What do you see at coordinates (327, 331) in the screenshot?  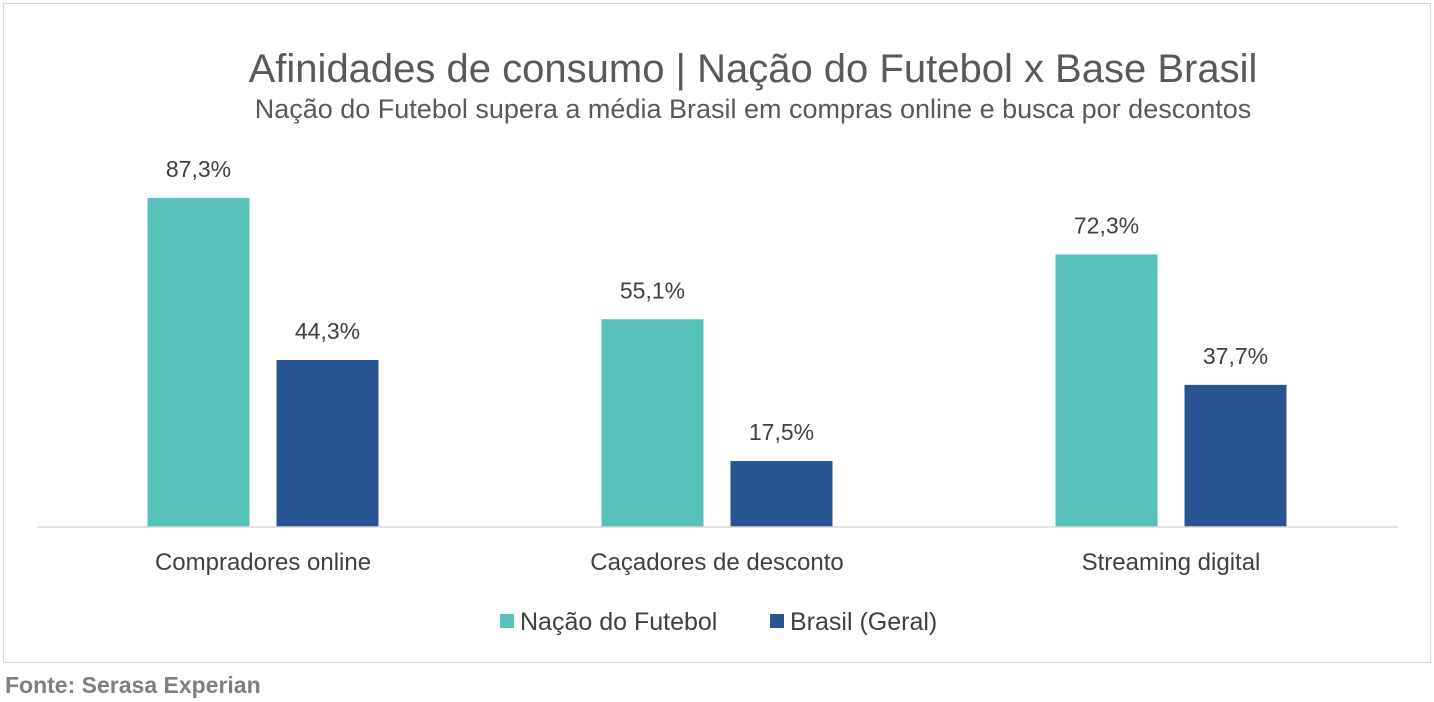 I see `data-label-brasil-0: 44,3%` at bounding box center [327, 331].